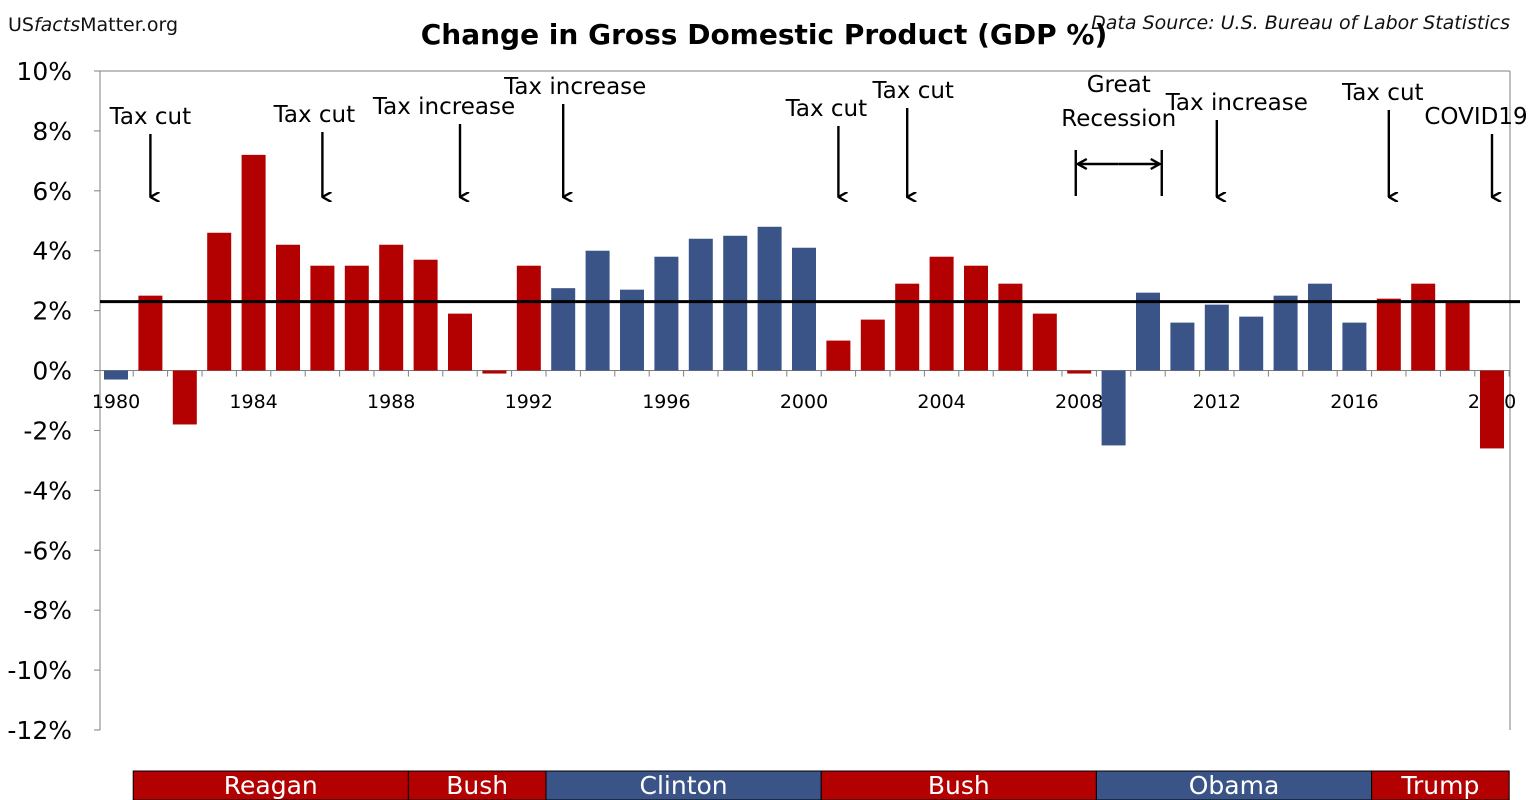 This screenshot has width=1528, height=800. Describe the element at coordinates (1388, 334) in the screenshot. I see `bar-2017` at that location.